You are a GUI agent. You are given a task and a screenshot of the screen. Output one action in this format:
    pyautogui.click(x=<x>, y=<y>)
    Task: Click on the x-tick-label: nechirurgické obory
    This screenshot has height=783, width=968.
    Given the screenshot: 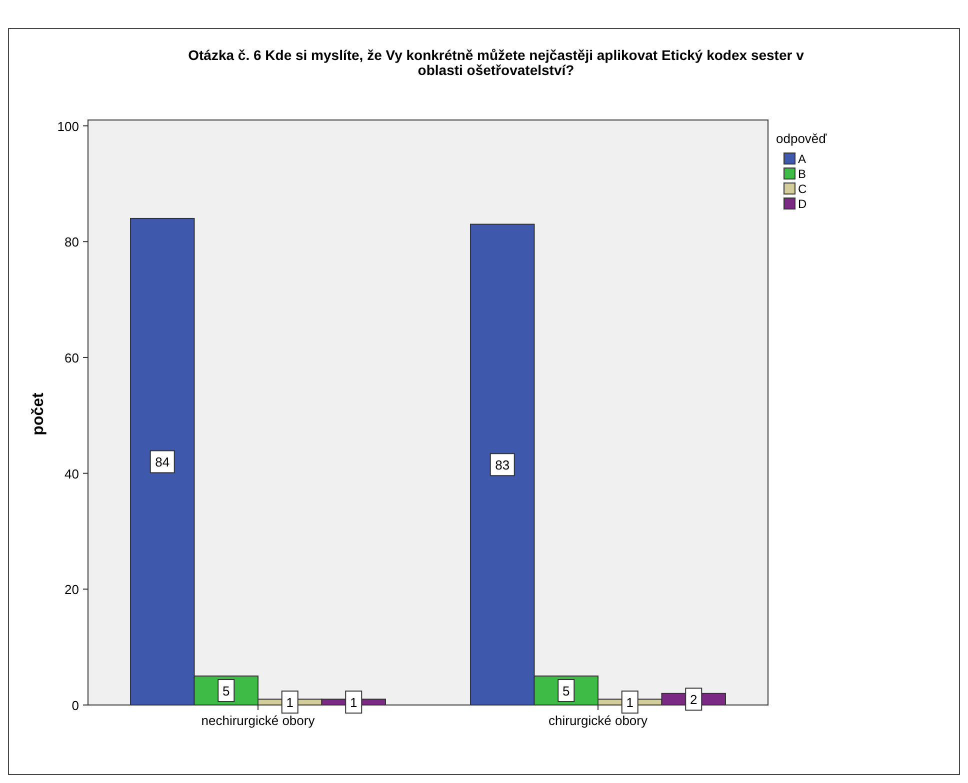 What is the action you would take?
    pyautogui.click(x=258, y=720)
    